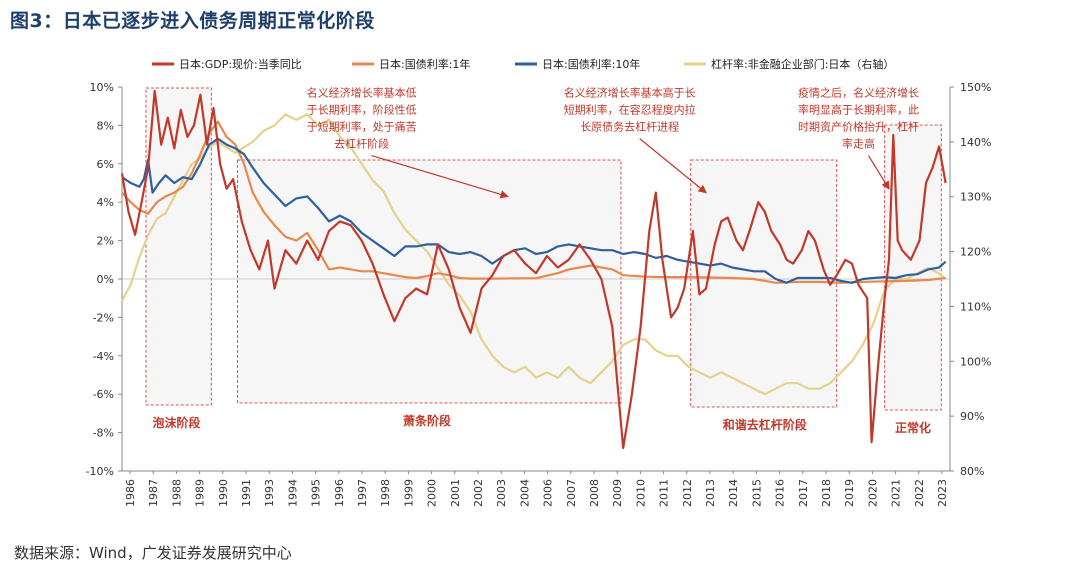 This screenshot has height=572, width=1080. What do you see at coordinates (975, 87) in the screenshot?
I see `y-right-tick-label: 150%` at bounding box center [975, 87].